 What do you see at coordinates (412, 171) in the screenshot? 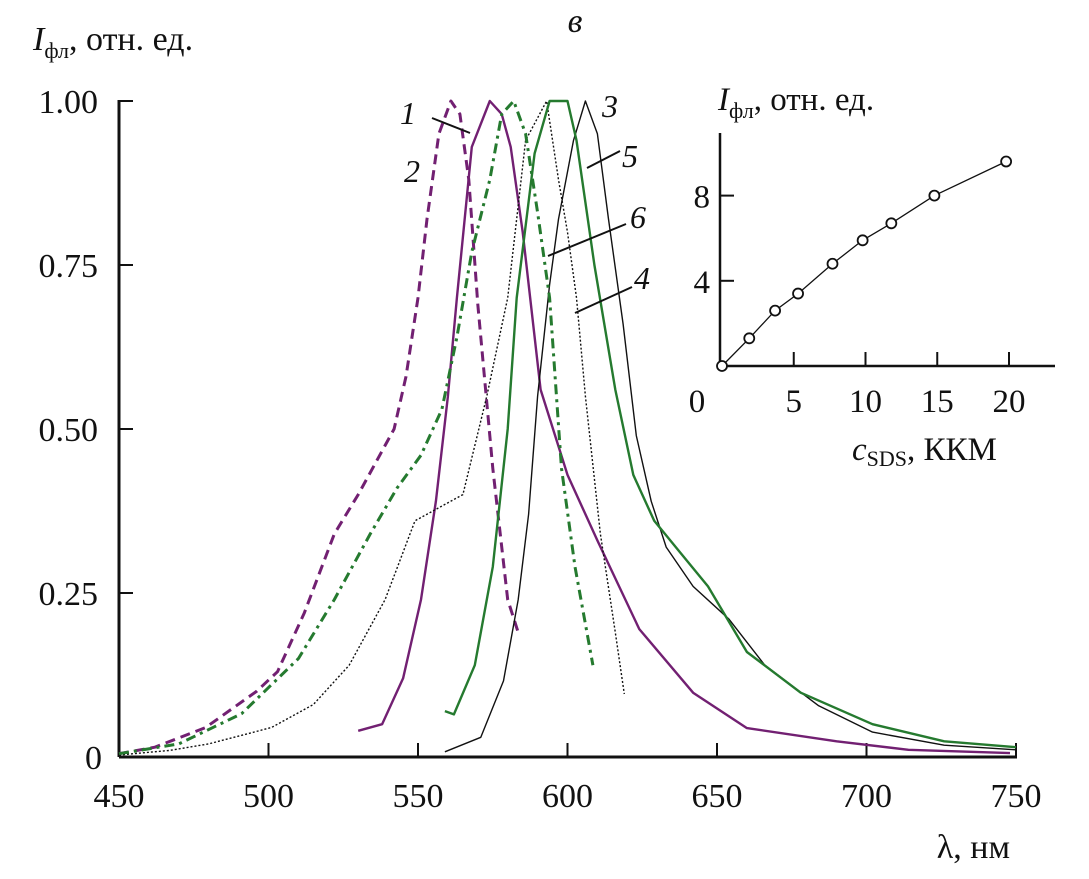
I see `curve-label-2: 2` at bounding box center [412, 171].